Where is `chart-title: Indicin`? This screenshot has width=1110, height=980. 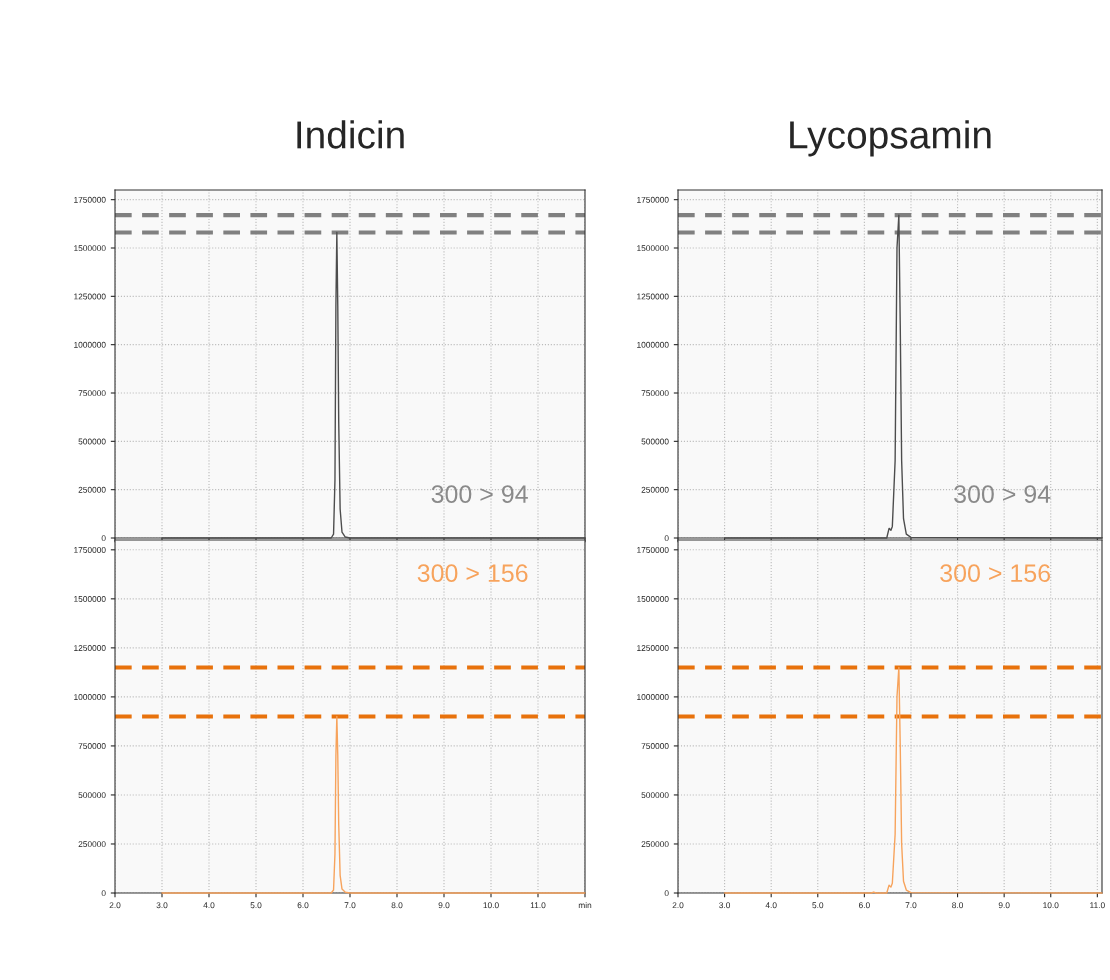
chart-title: Indicin is located at coordinates (350, 134).